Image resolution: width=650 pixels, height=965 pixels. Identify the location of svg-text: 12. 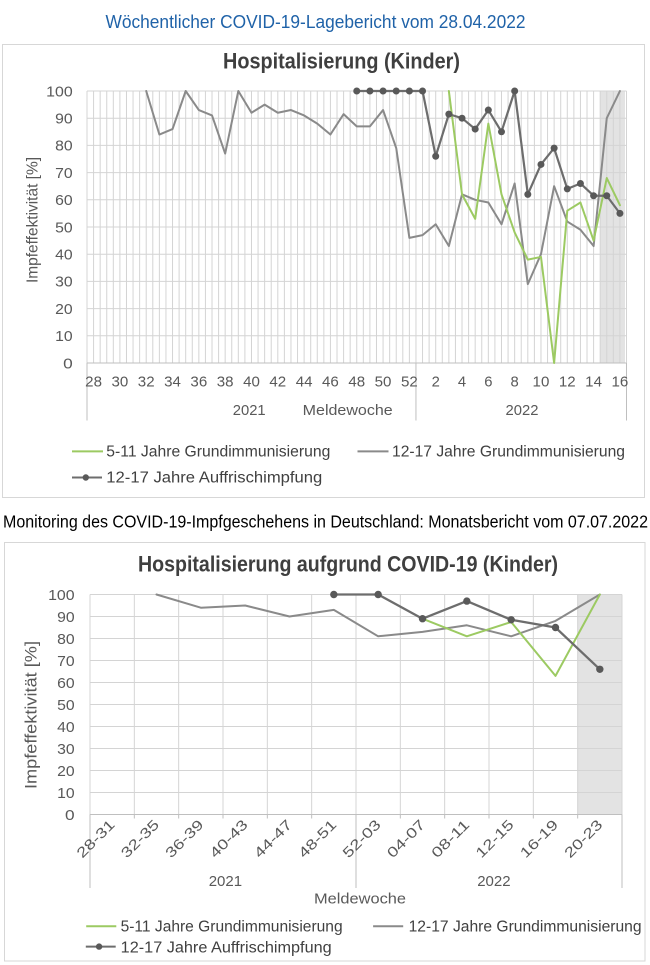
(567, 383).